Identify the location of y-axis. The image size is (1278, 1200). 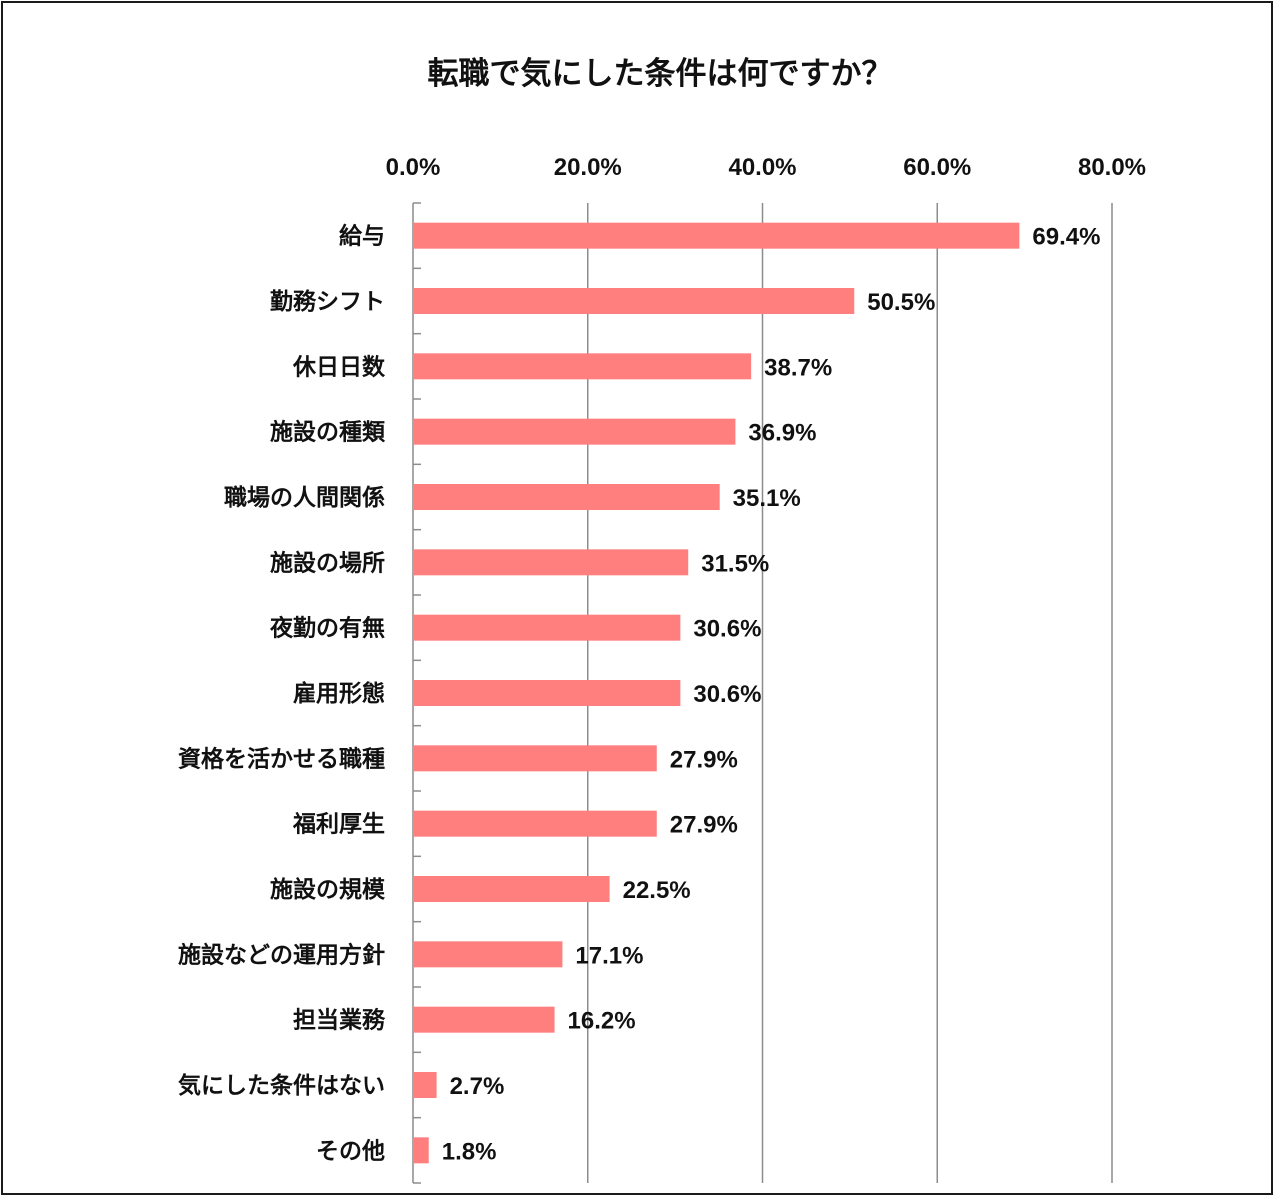
(416, 693).